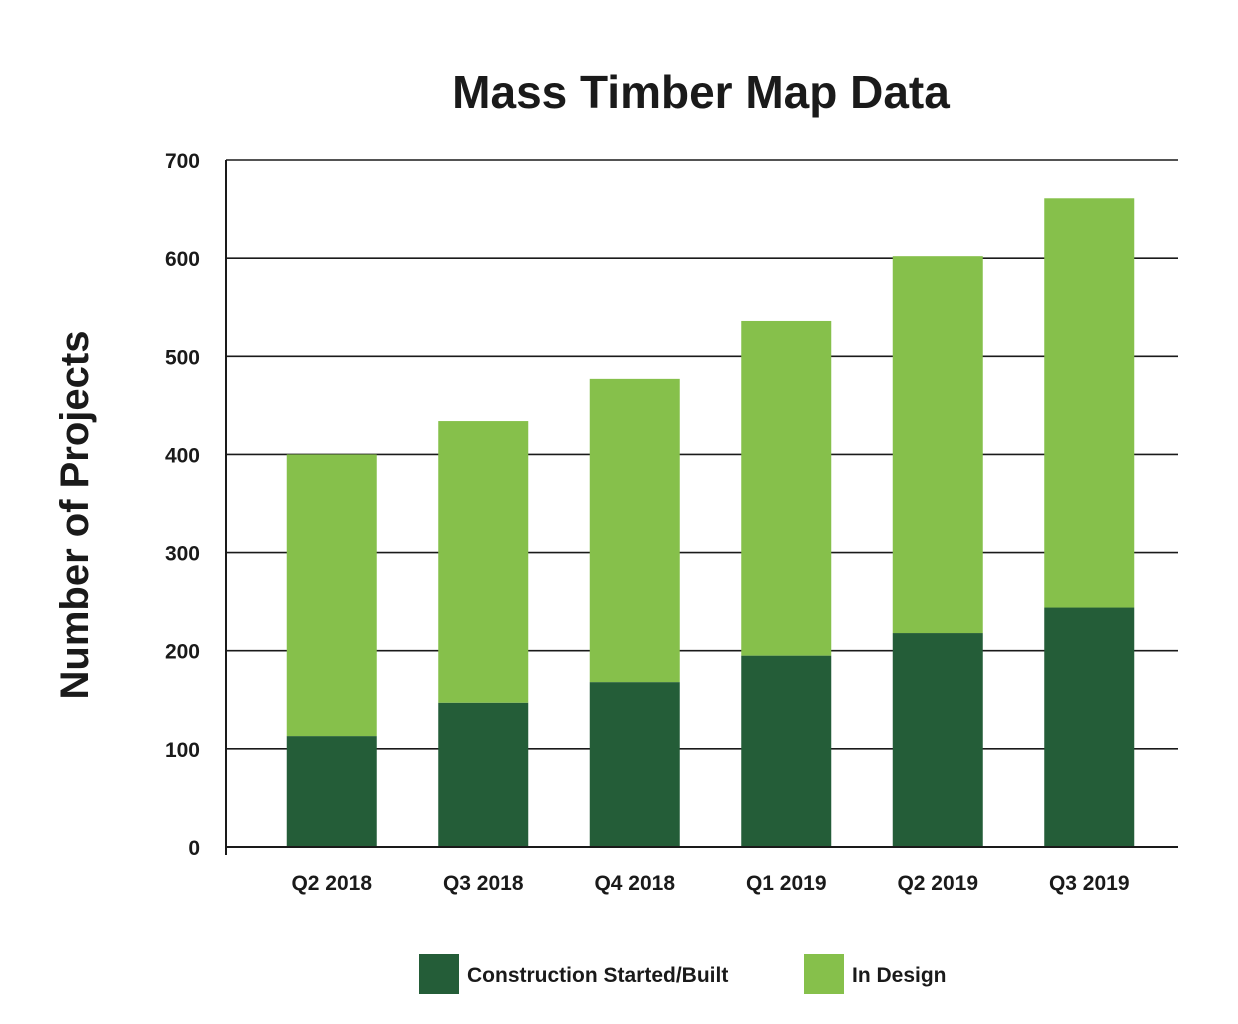  I want to click on y-tick-label: 700, so click(182, 161).